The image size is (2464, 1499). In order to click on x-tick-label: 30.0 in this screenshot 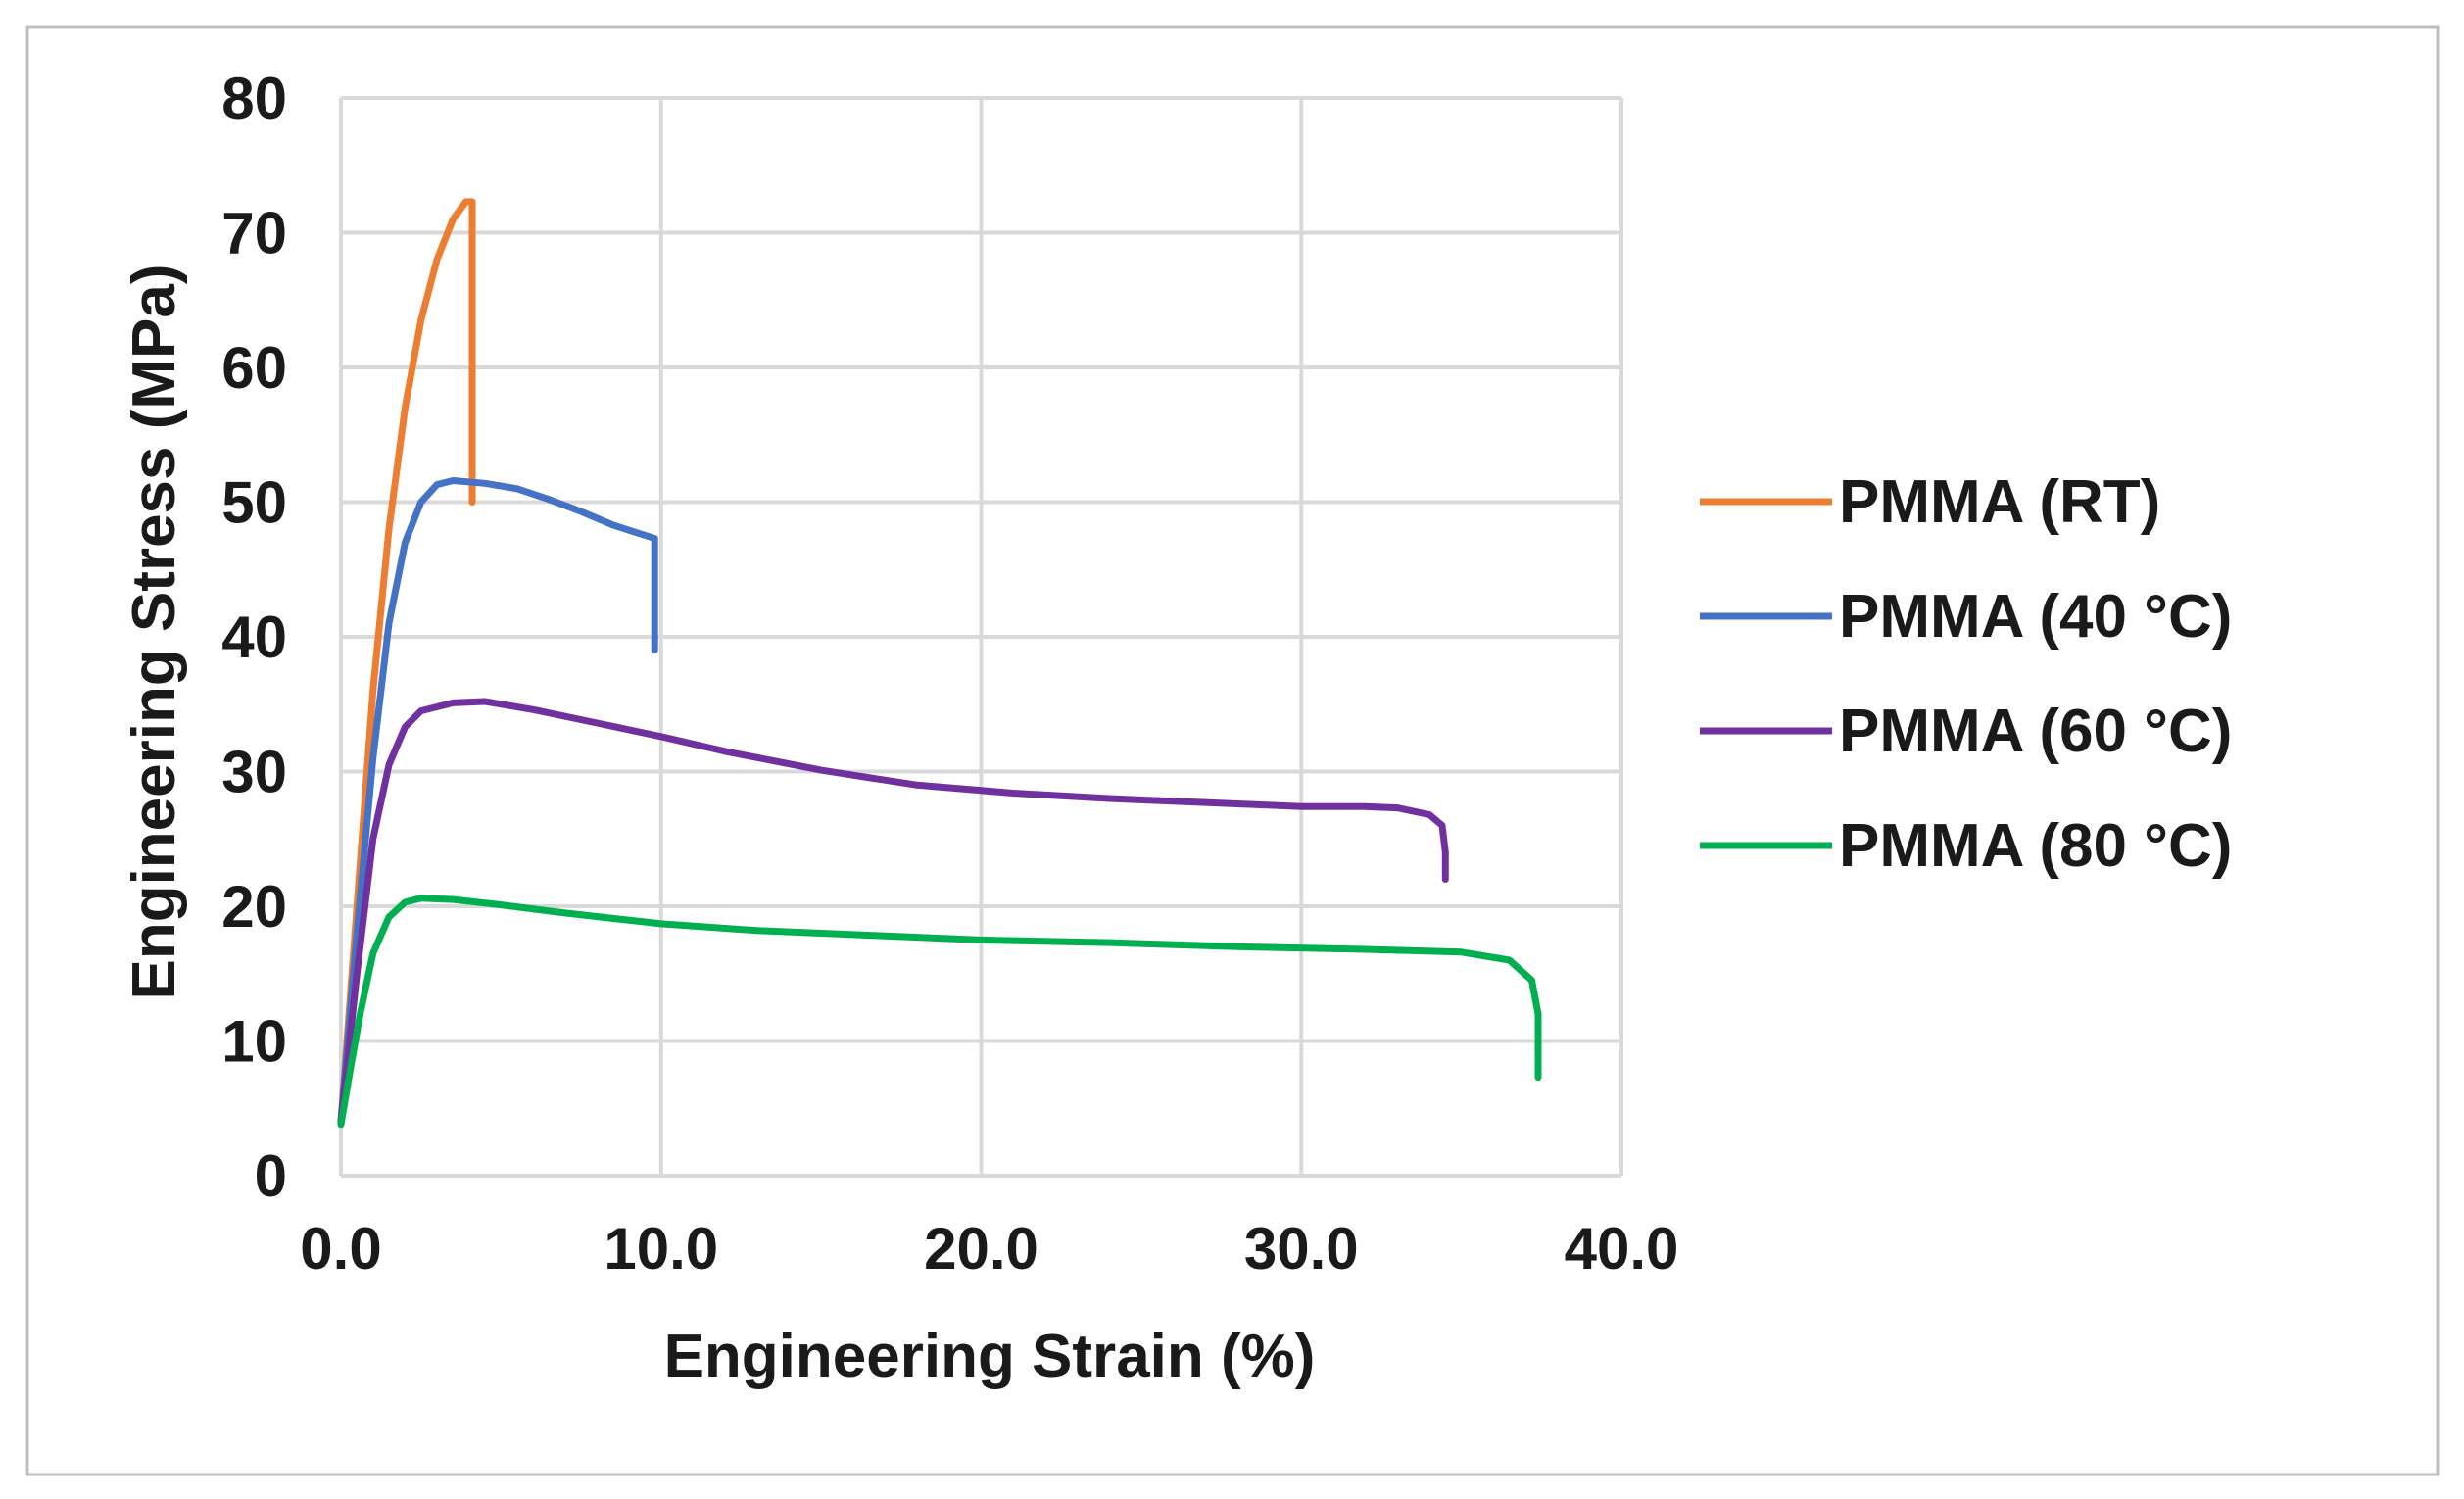, I will do `click(1301, 1248)`.